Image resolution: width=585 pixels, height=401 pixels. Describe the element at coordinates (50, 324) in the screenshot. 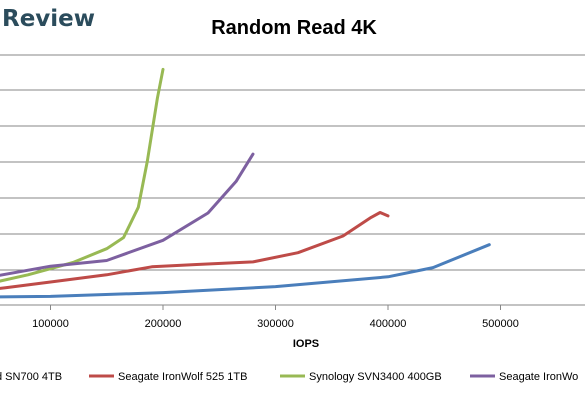

I see `x-tick-label: 100000` at that location.